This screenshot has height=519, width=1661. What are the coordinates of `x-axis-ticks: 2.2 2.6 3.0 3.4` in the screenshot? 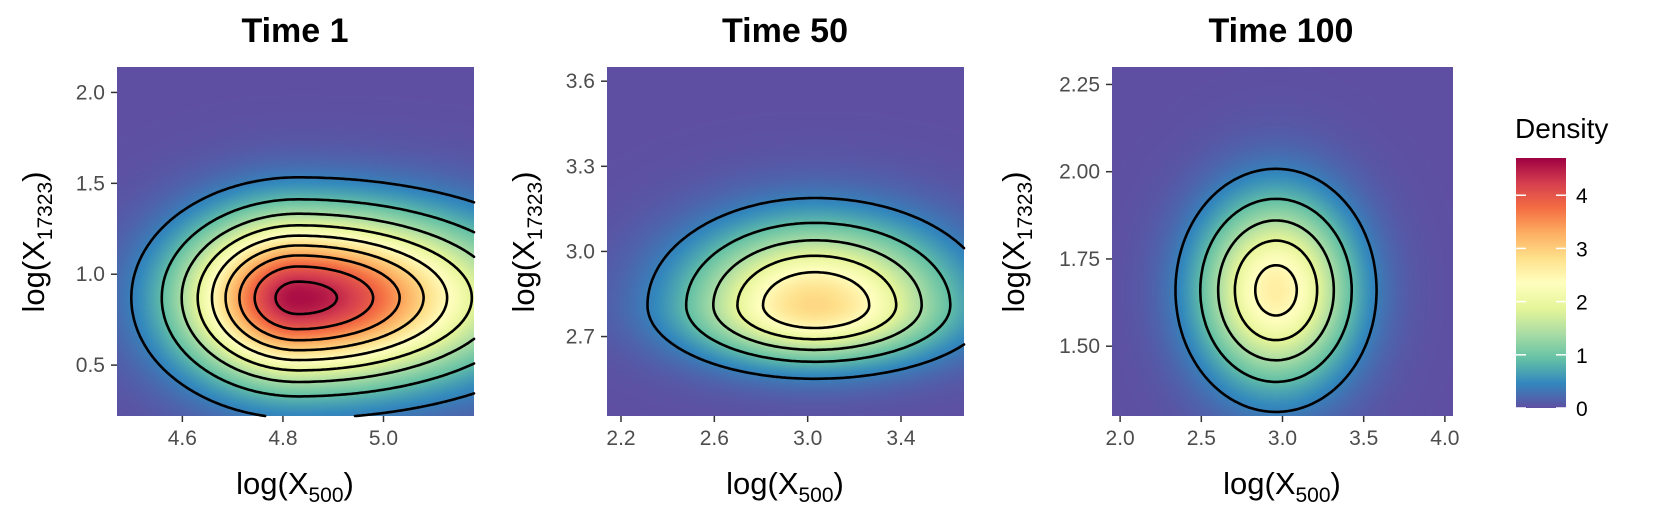 It's located at (761, 433).